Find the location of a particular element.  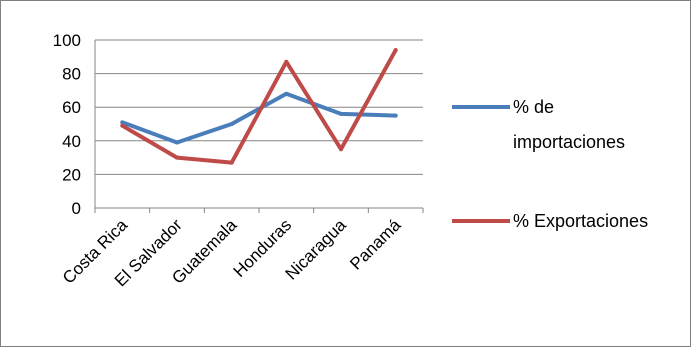

y-tick-label: 80 is located at coordinates (71, 74).